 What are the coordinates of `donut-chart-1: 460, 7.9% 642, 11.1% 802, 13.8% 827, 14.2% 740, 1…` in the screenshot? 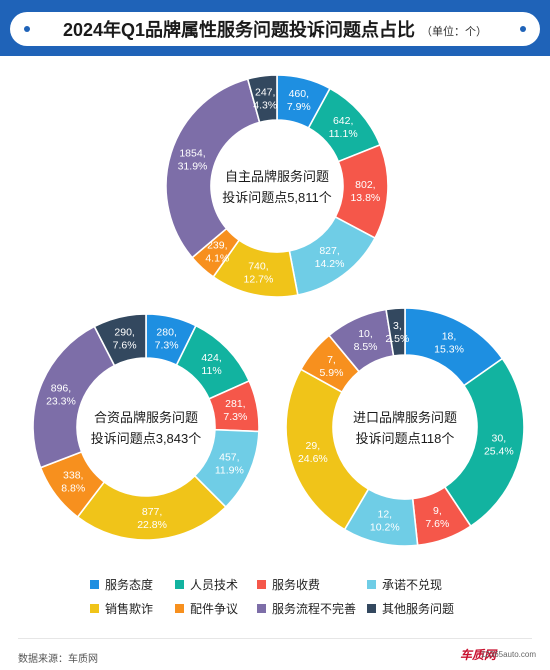 It's located at (277, 186).